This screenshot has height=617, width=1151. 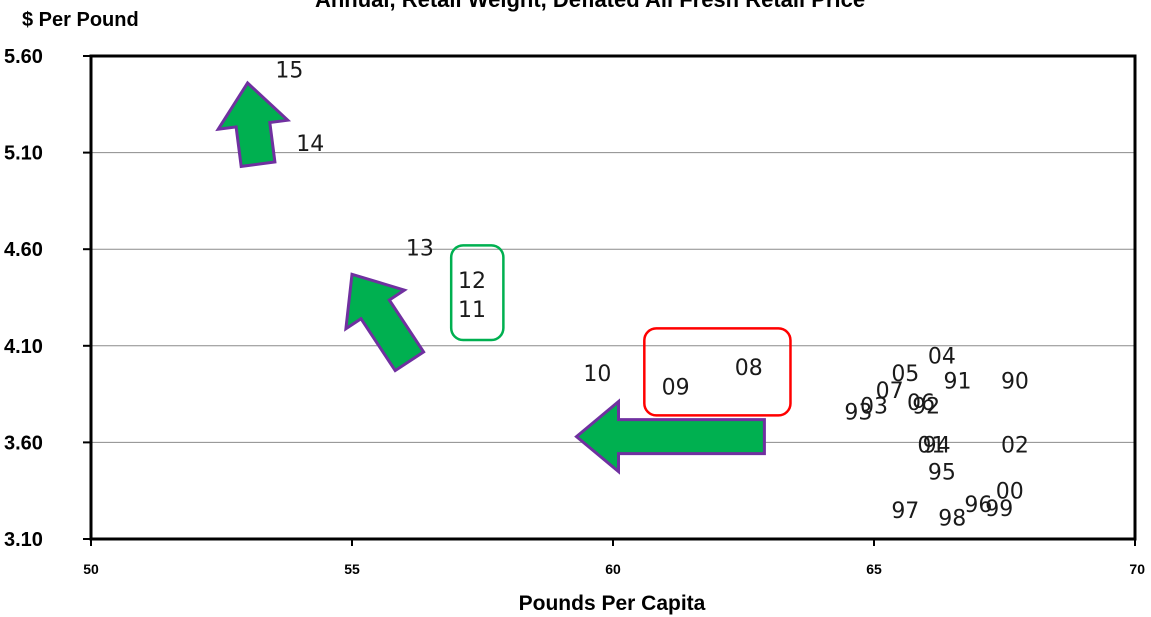 What do you see at coordinates (1015, 382) in the screenshot?
I see `data-point-label: 90` at bounding box center [1015, 382].